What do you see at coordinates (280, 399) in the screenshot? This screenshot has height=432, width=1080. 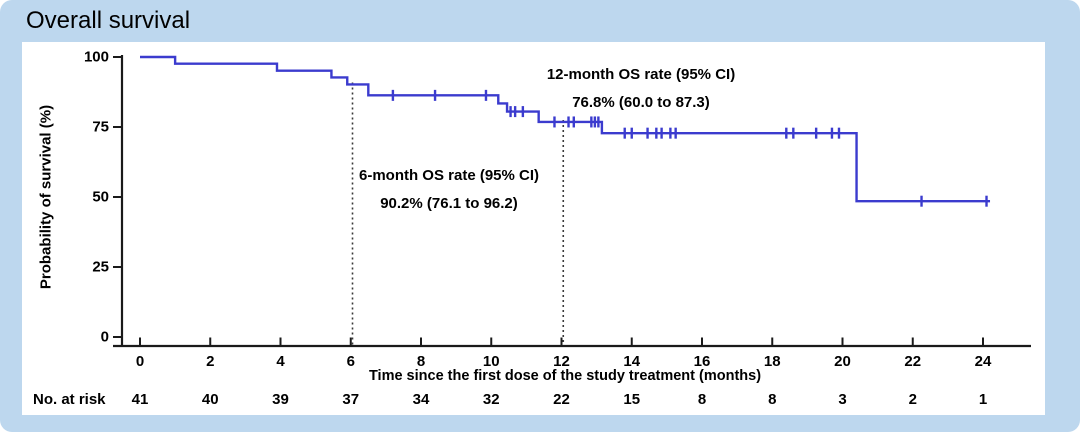 I see `at-risk-count-4: 39` at bounding box center [280, 399].